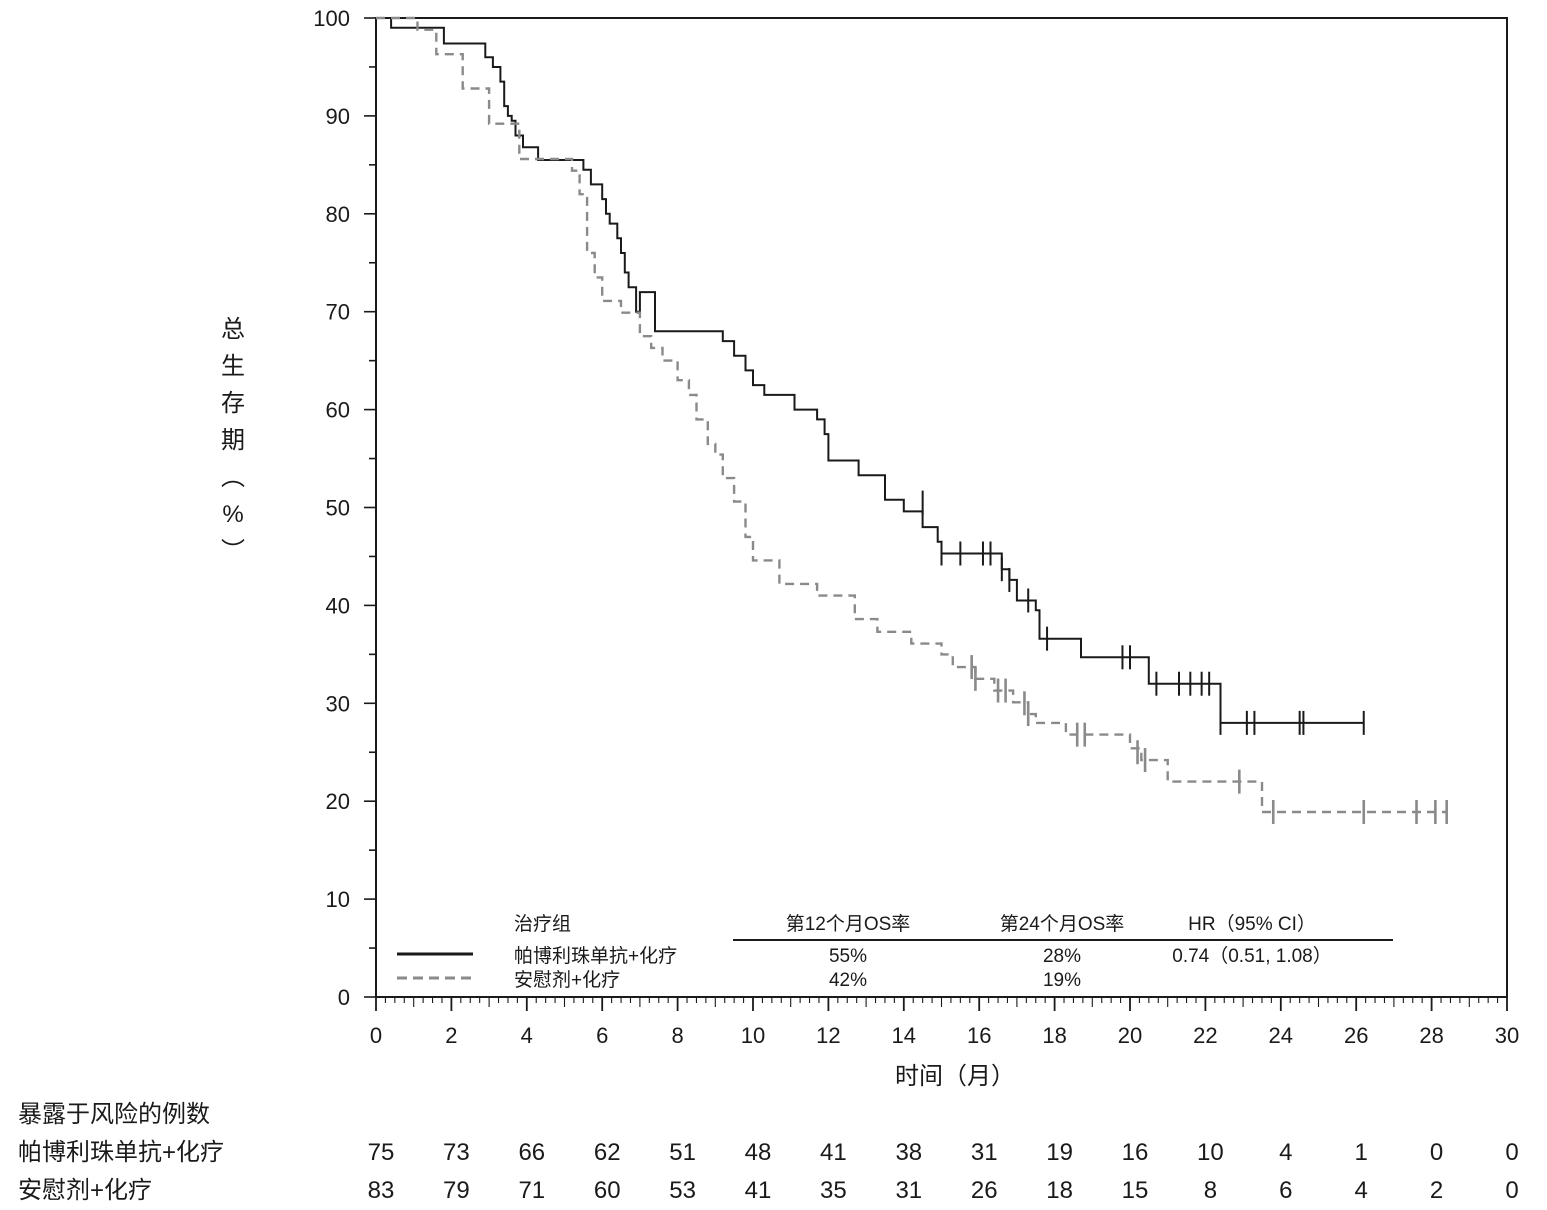 The image size is (1547, 1210). I want to click on legend-os12: 42%, so click(848, 980).